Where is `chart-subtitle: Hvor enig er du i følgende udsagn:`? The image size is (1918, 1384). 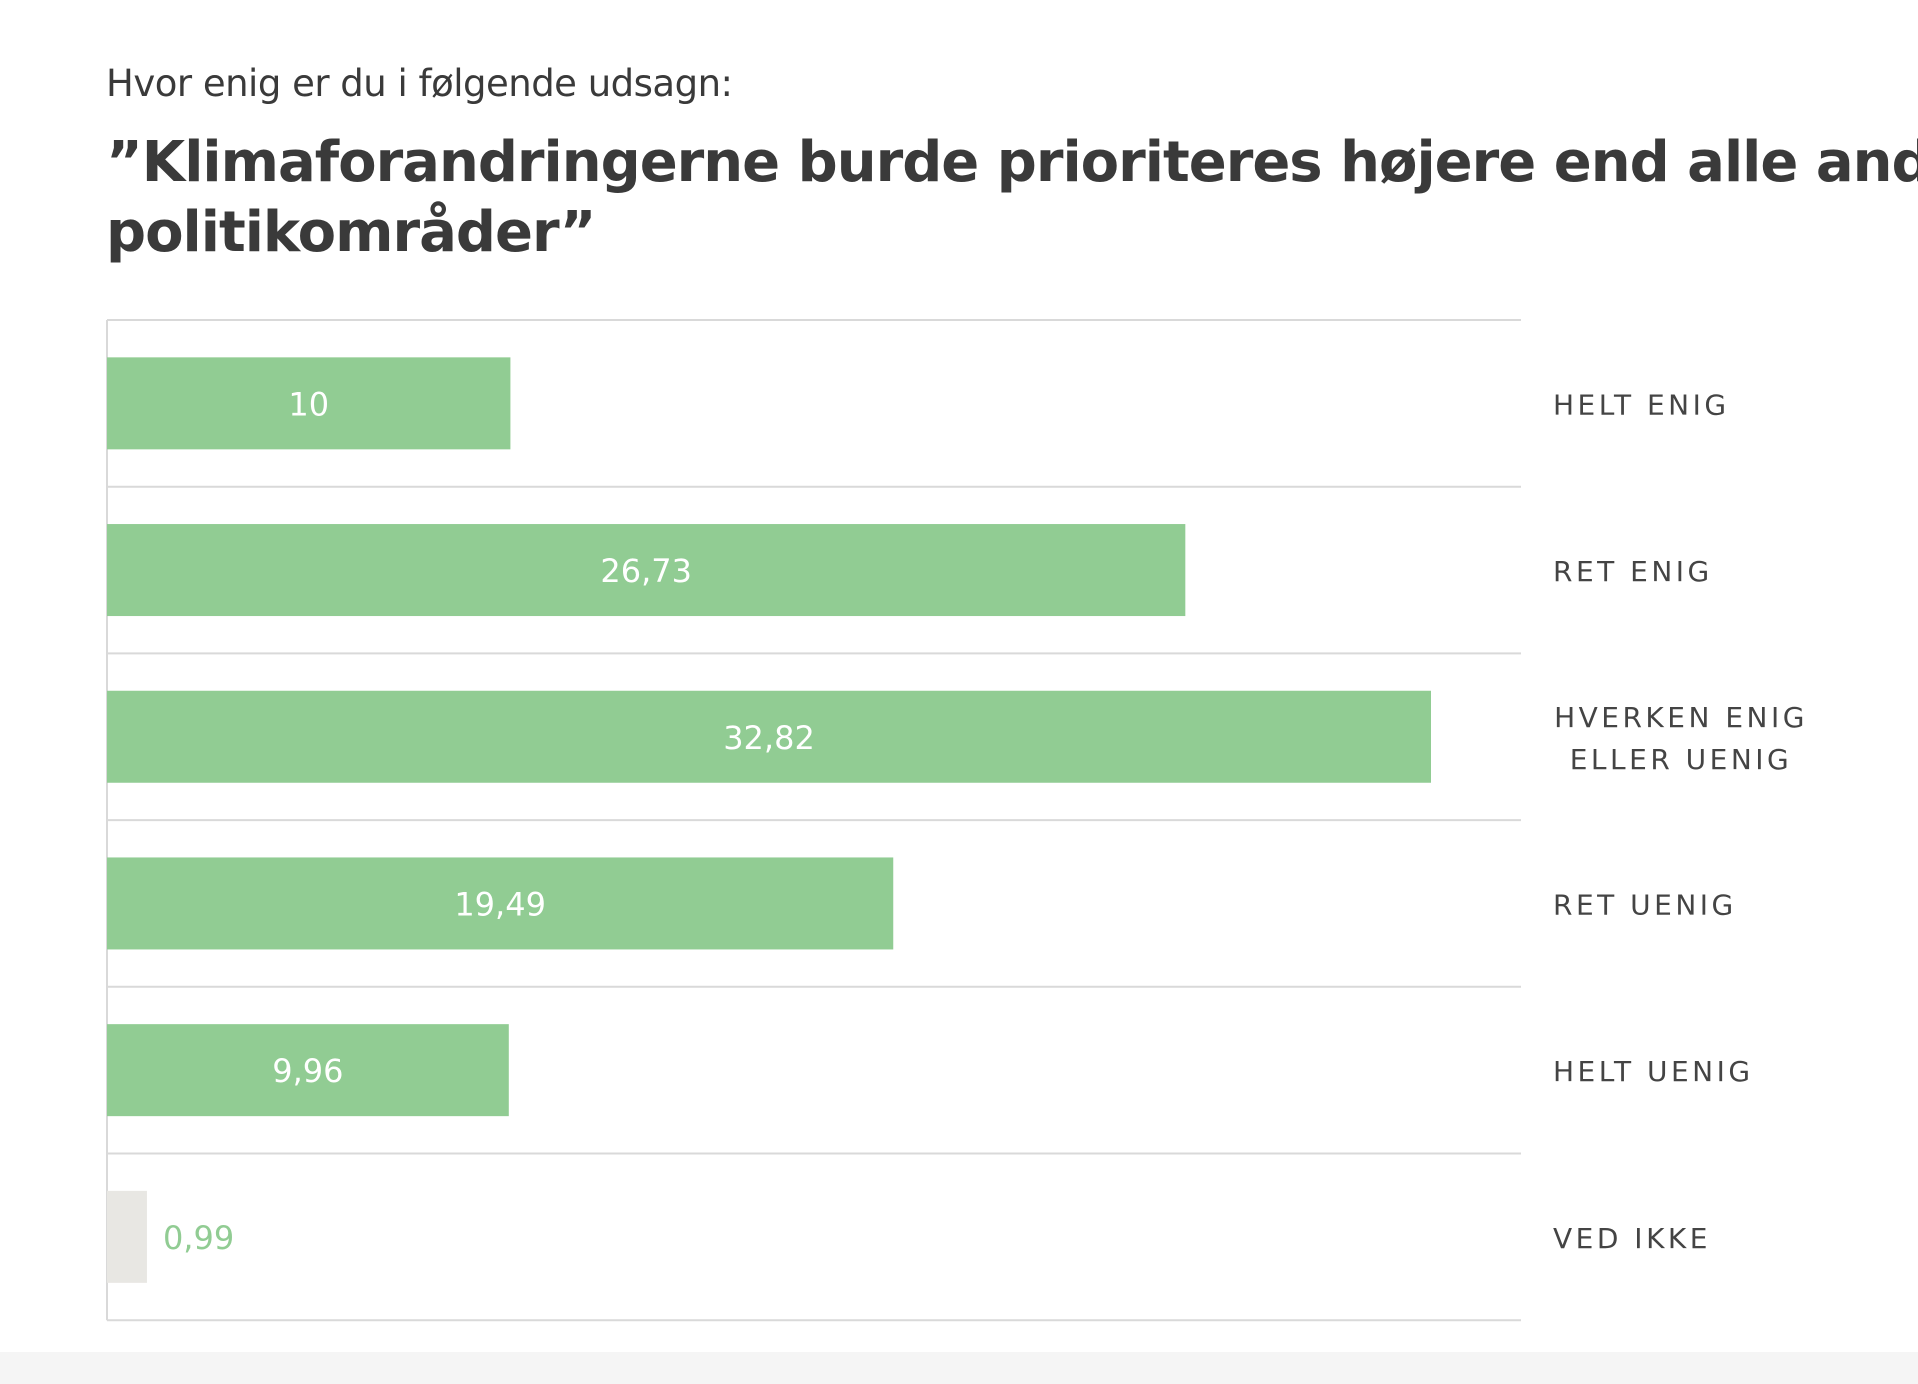 chart-subtitle: Hvor enig er du i følgende udsagn: is located at coordinates (419, 83).